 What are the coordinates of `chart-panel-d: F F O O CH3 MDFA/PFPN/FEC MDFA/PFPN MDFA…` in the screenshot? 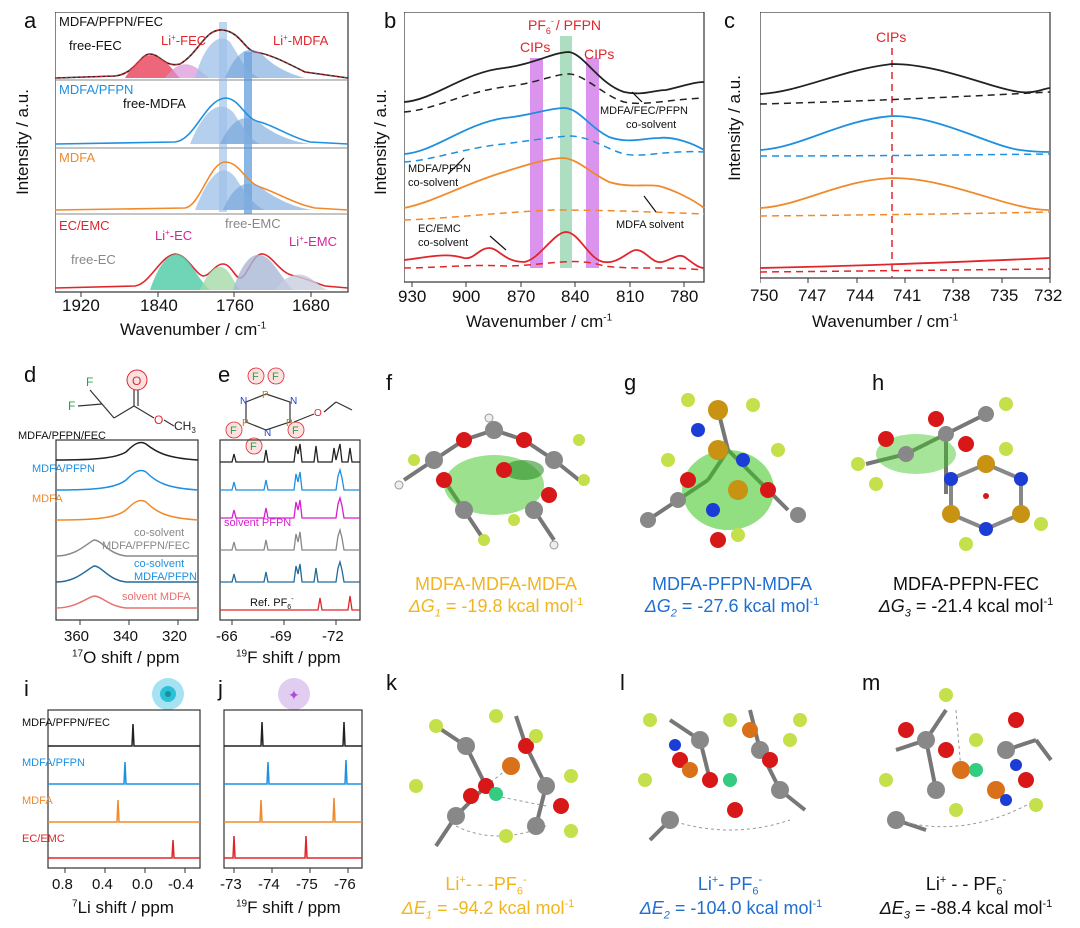 It's located at (108, 497).